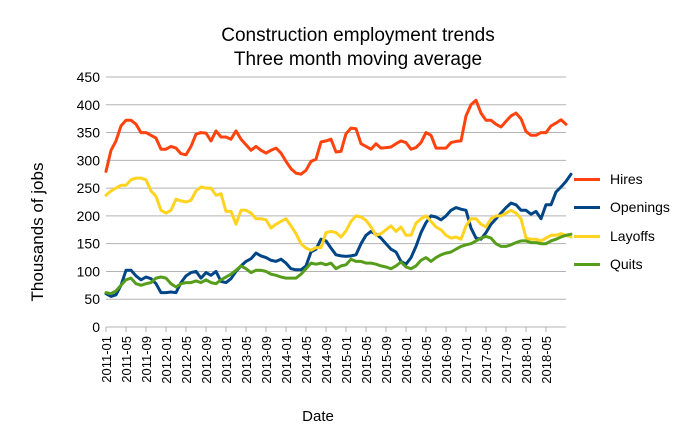 The image size is (696, 435). Describe the element at coordinates (426, 360) in the screenshot. I see `x-tick-label: 2016-05` at that location.